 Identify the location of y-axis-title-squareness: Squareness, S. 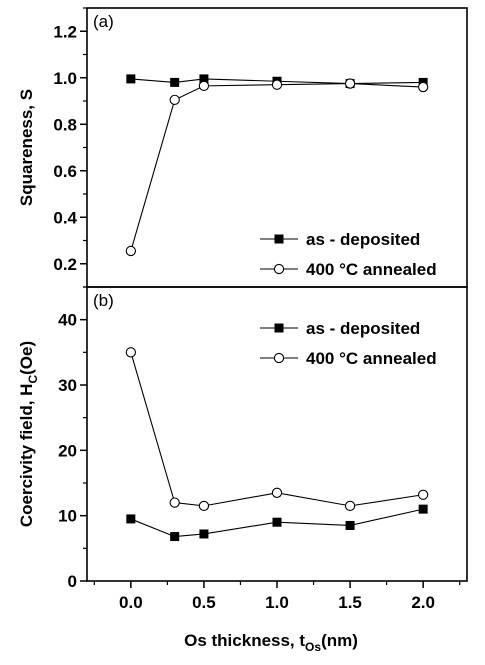
(26, 147).